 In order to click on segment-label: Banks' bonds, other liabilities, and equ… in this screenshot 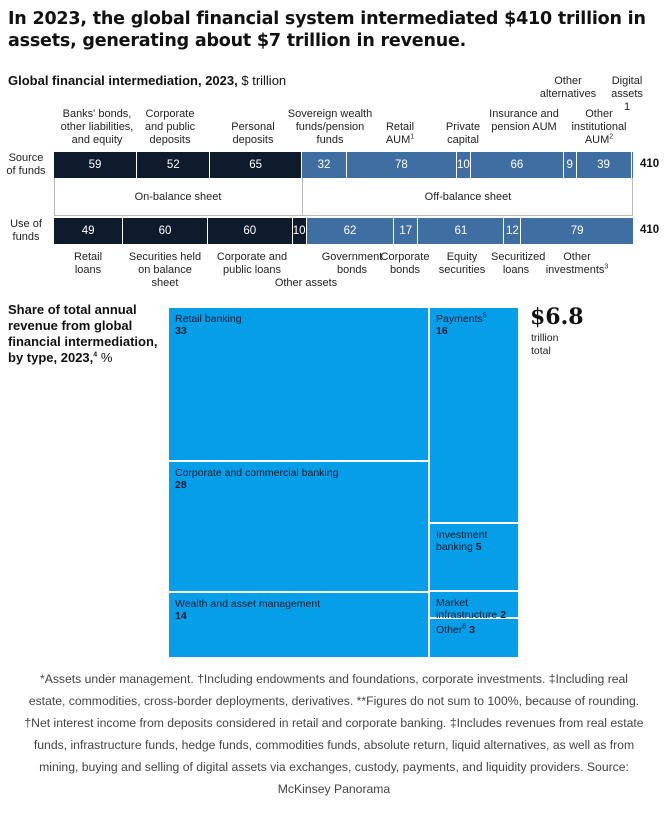, I will do `click(97, 127)`.